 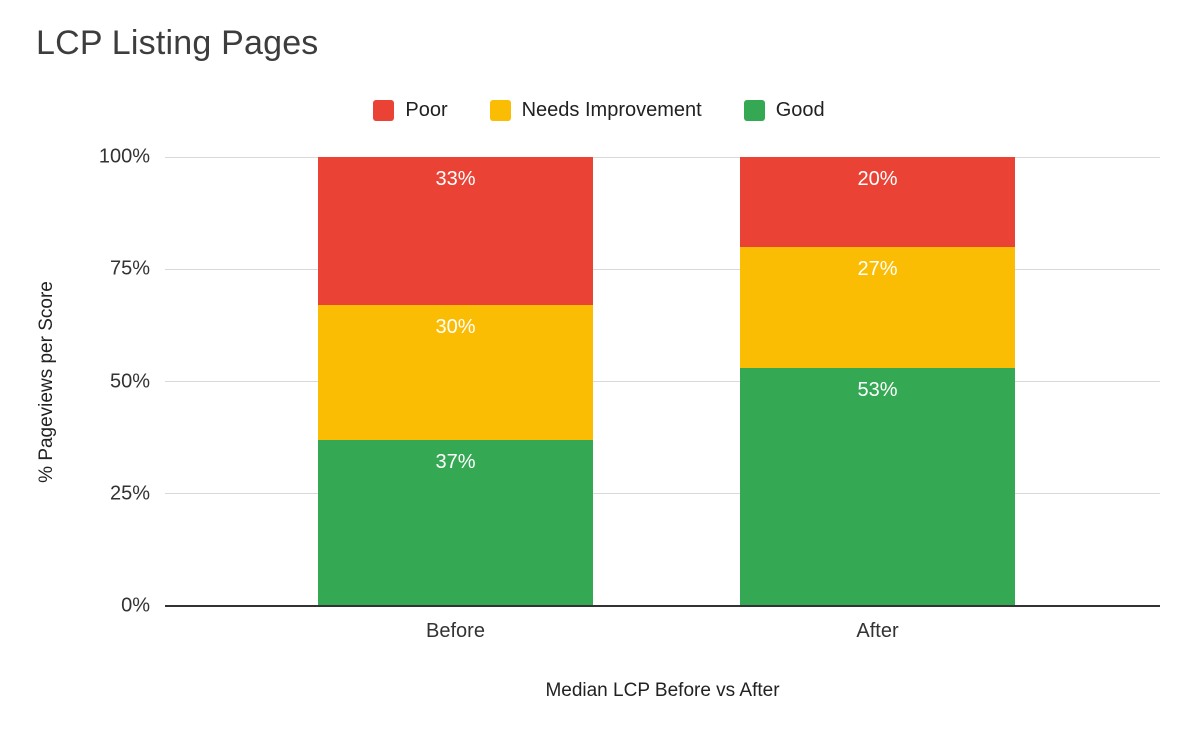 What do you see at coordinates (75, 381) in the screenshot?
I see `y-axis-tick-labels: 0% 25% 50% 75% 100%` at bounding box center [75, 381].